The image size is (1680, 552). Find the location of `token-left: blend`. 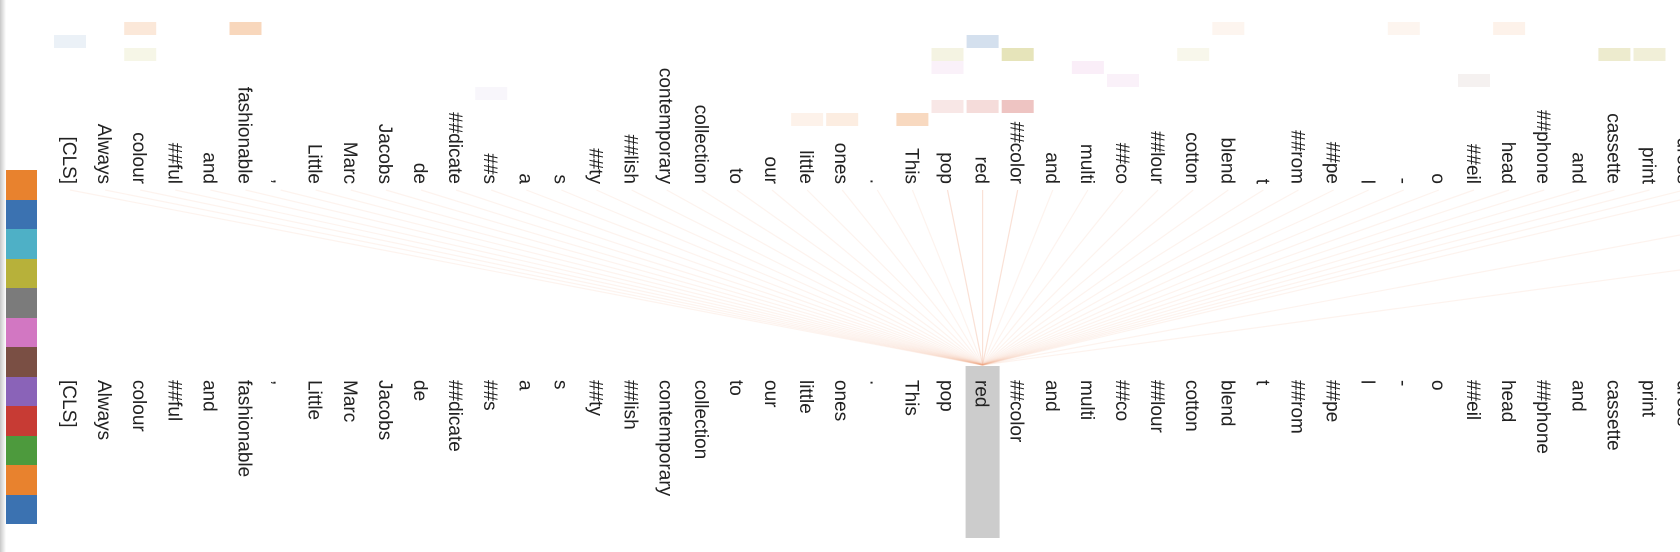

token-left: blend is located at coordinates (1226, 161).